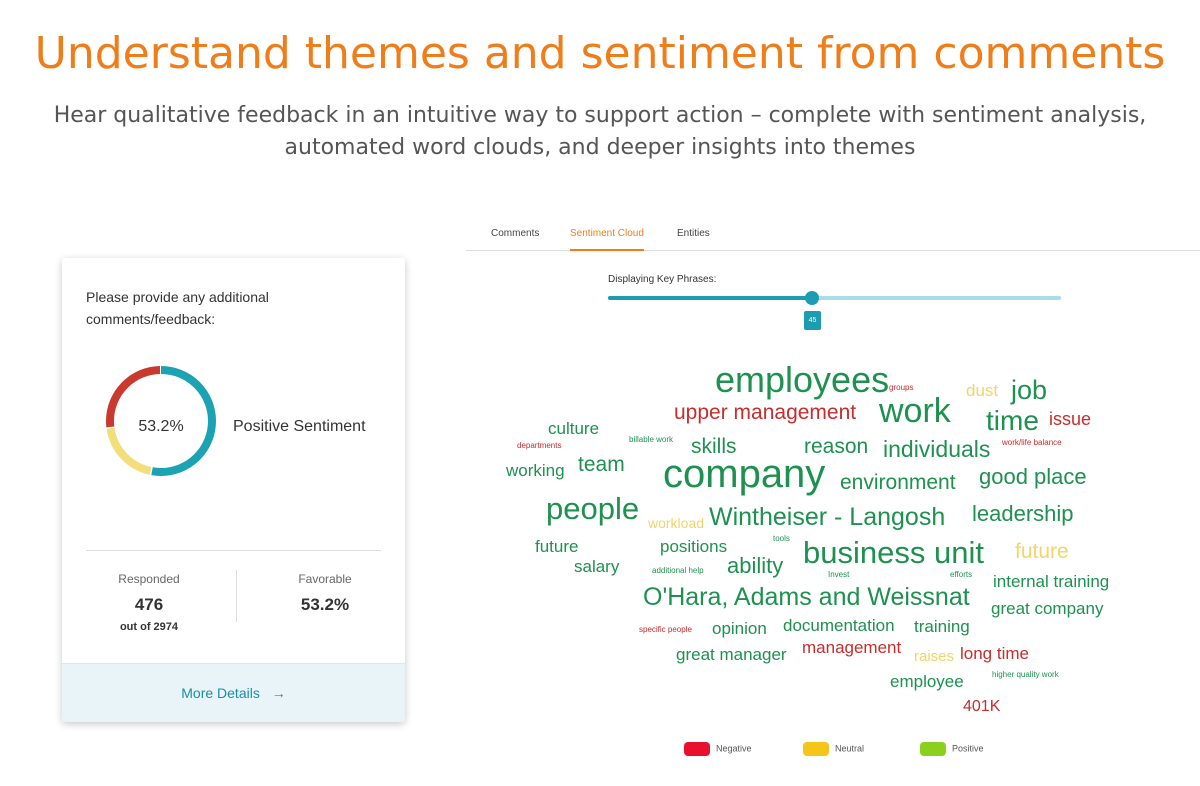  Describe the element at coordinates (325, 593) in the screenshot. I see `favorable-stat: Favorable 53.2%` at that location.